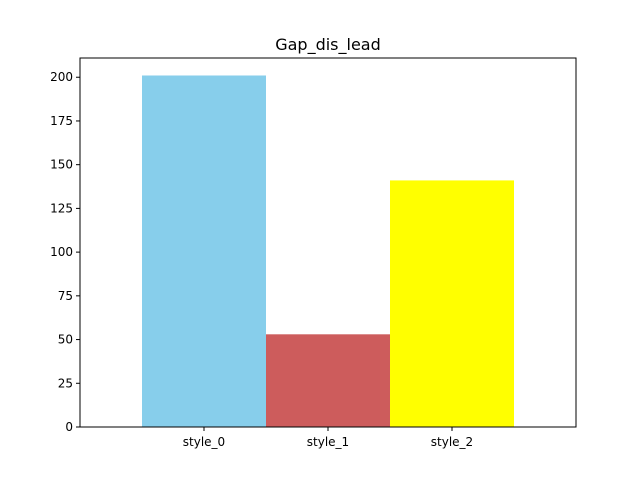 This screenshot has height=484, width=640. What do you see at coordinates (61, 252) in the screenshot?
I see `y-tick-label: 100` at bounding box center [61, 252].